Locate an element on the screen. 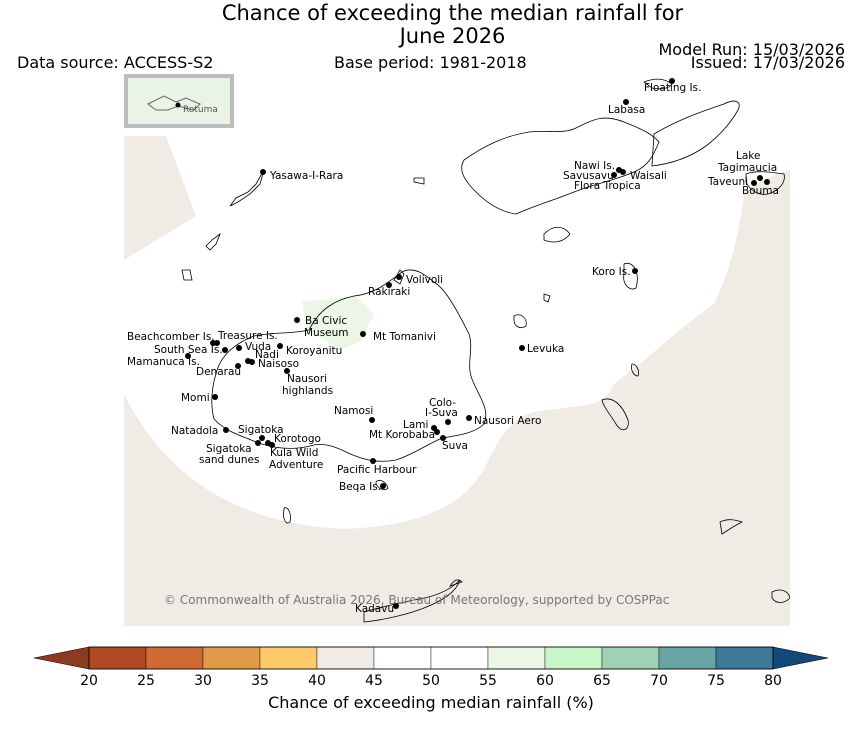 The height and width of the screenshot is (736, 862). inset-label: Rotuma is located at coordinates (200, 110).